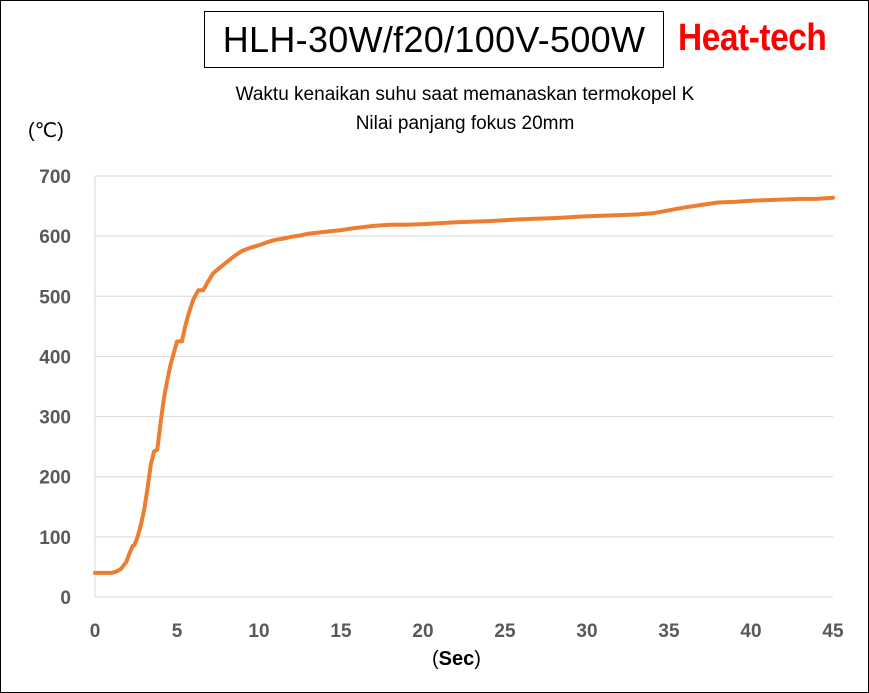 The image size is (869, 693). I want to click on y-tick-label-500: 500, so click(55, 297).